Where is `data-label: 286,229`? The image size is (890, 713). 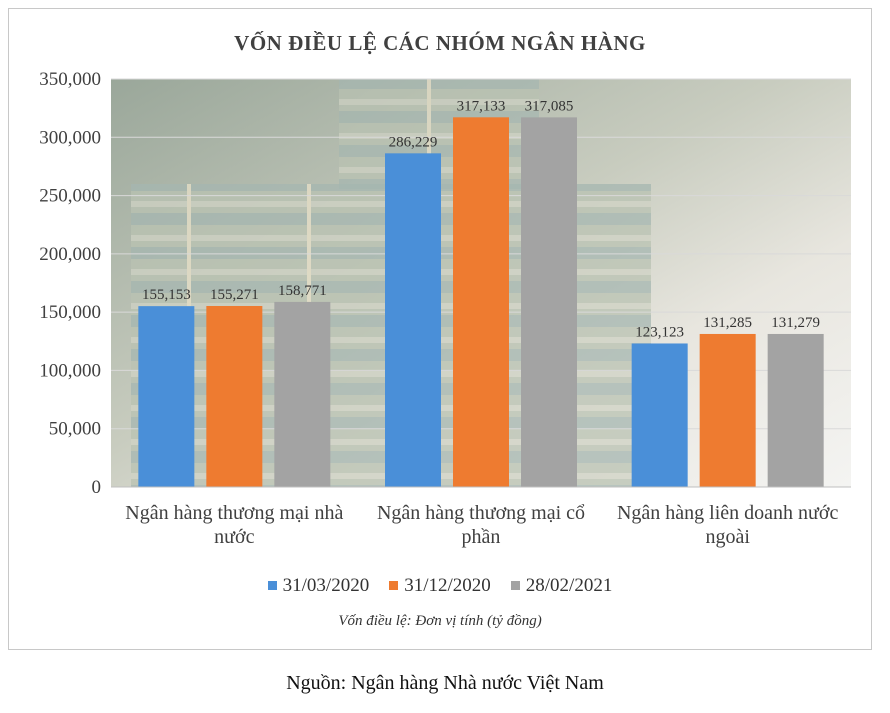 data-label: 286,229 is located at coordinates (413, 142).